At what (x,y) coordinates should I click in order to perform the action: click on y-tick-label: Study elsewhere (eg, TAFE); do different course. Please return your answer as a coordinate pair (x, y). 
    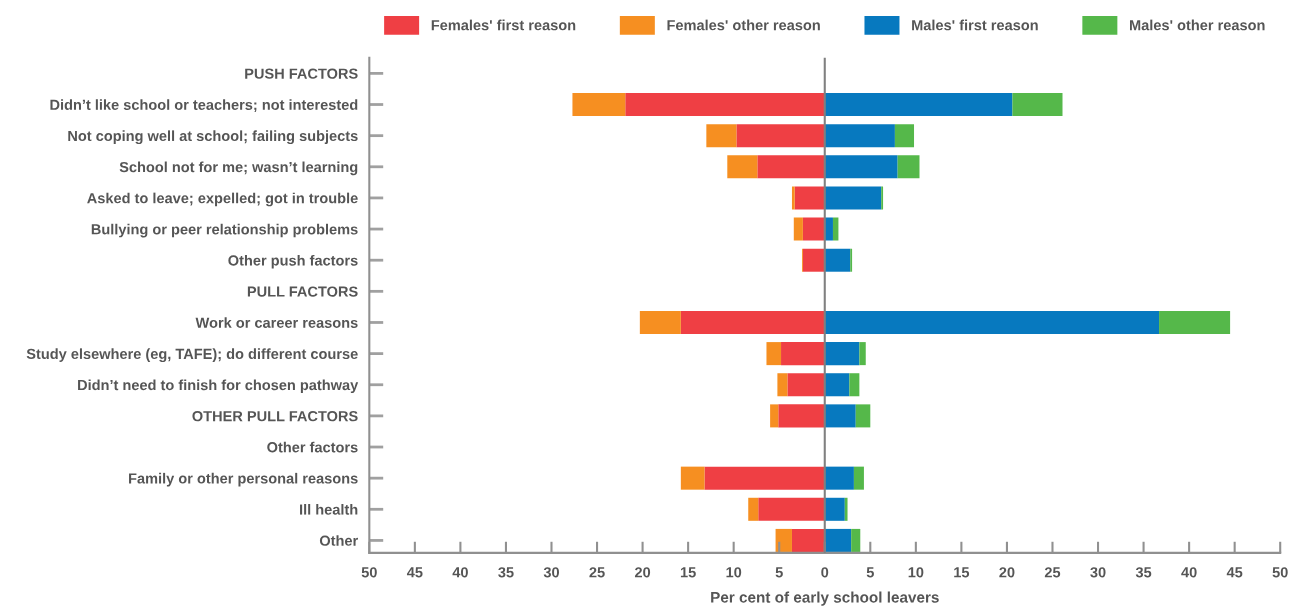
    Looking at the image, I should click on (192, 355).